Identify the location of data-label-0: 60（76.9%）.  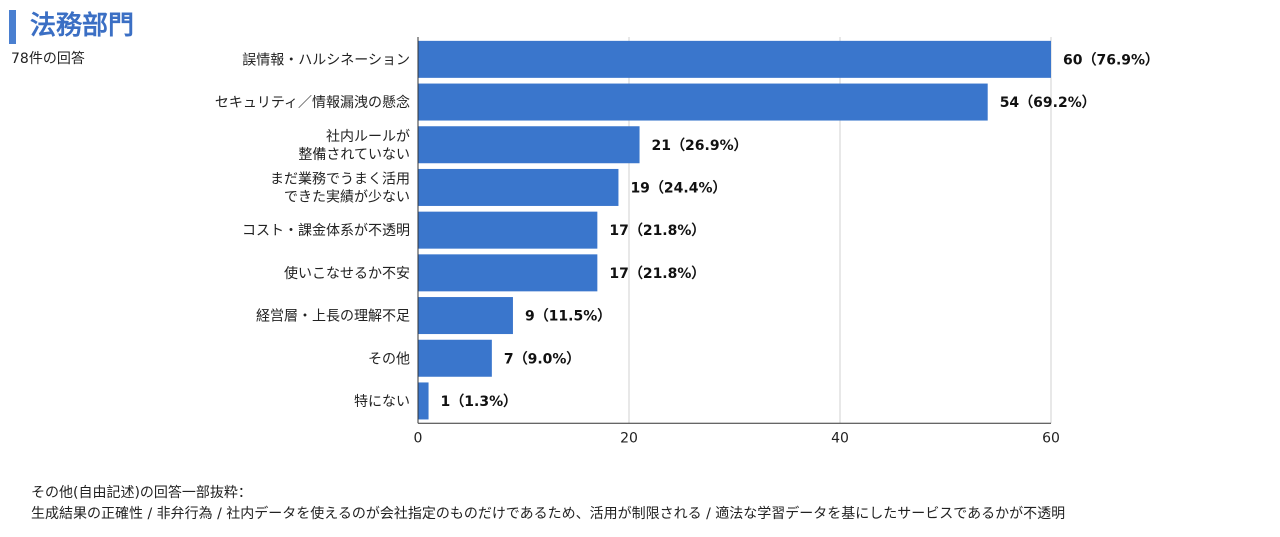
(1111, 60).